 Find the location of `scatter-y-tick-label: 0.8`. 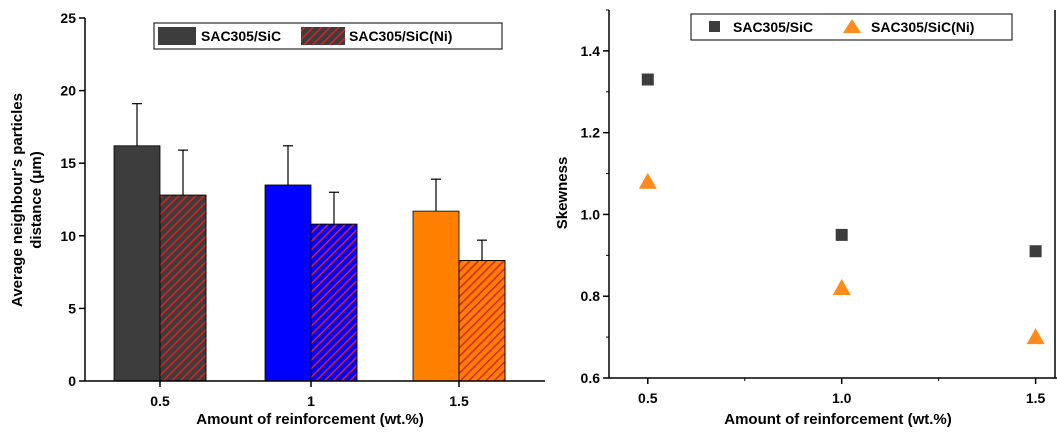

scatter-y-tick-label: 0.8 is located at coordinates (591, 296).